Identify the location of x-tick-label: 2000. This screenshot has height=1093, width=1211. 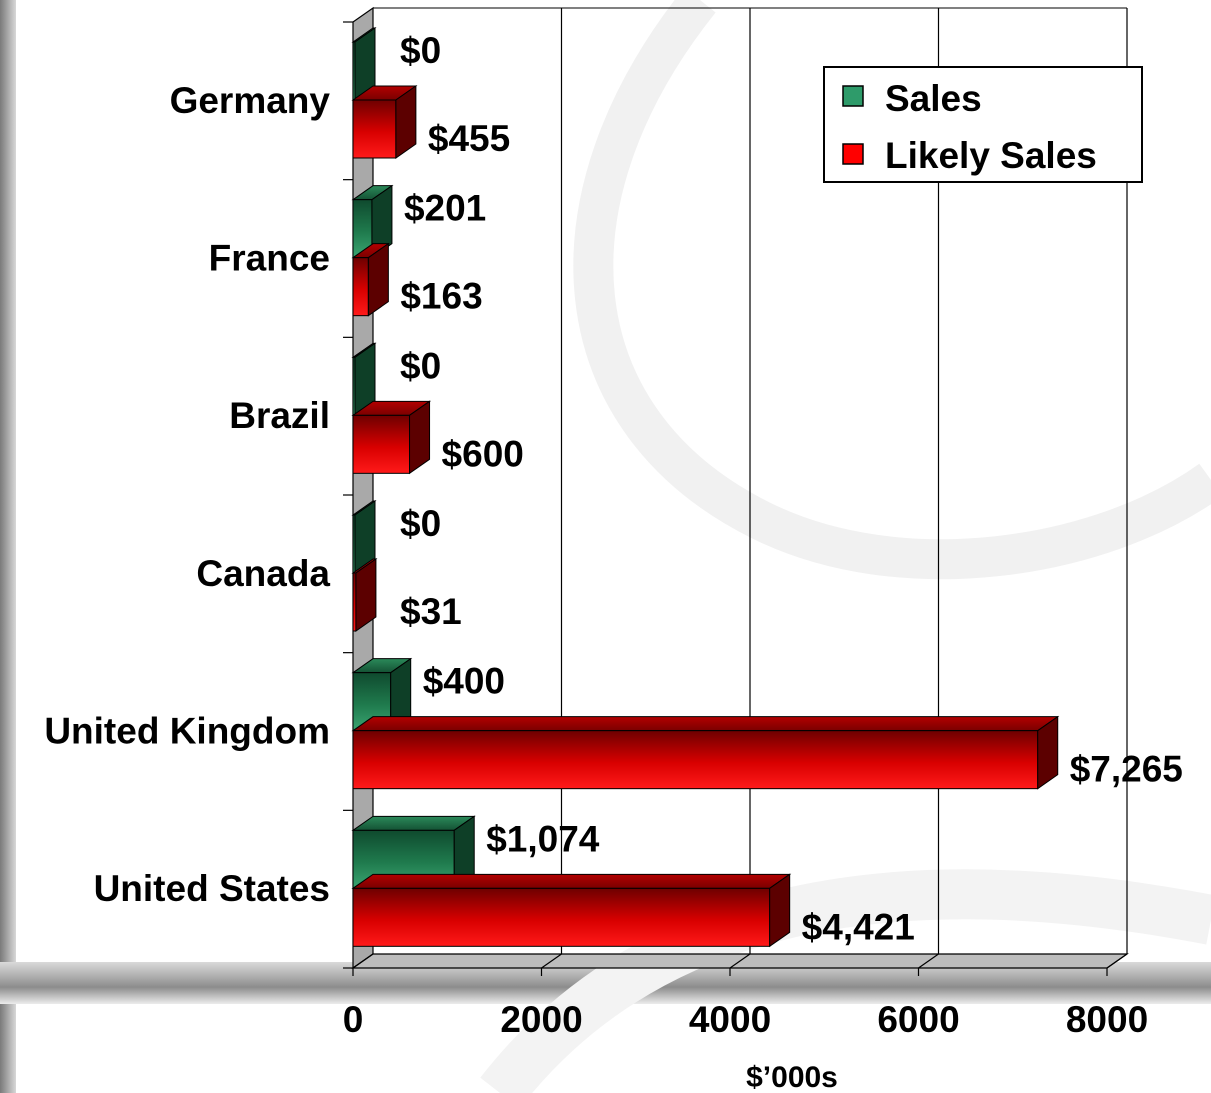
(541, 1019).